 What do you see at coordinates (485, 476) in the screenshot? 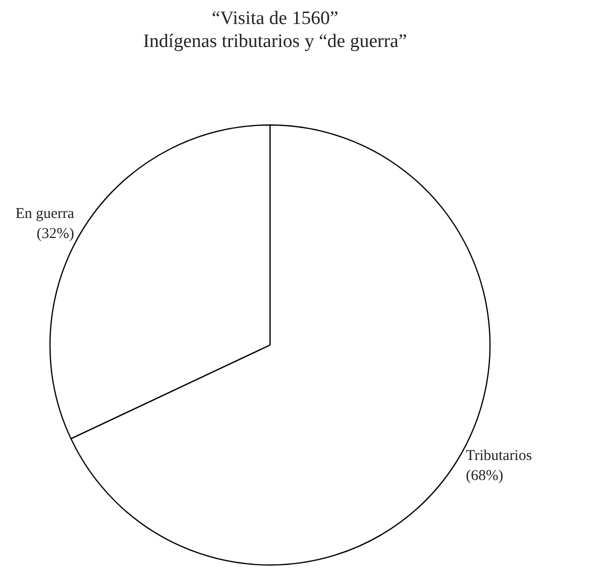
I see `data-label: (68%)` at bounding box center [485, 476].